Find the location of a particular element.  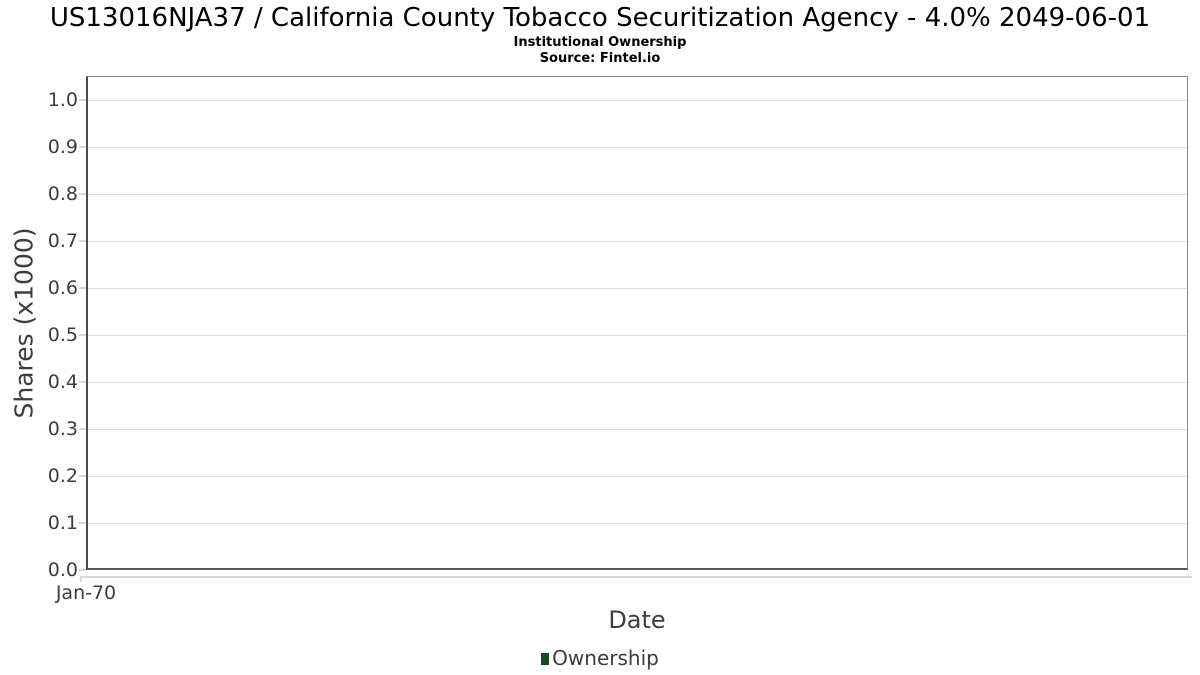

y-tick-label: 0.7 is located at coordinates (62, 241).